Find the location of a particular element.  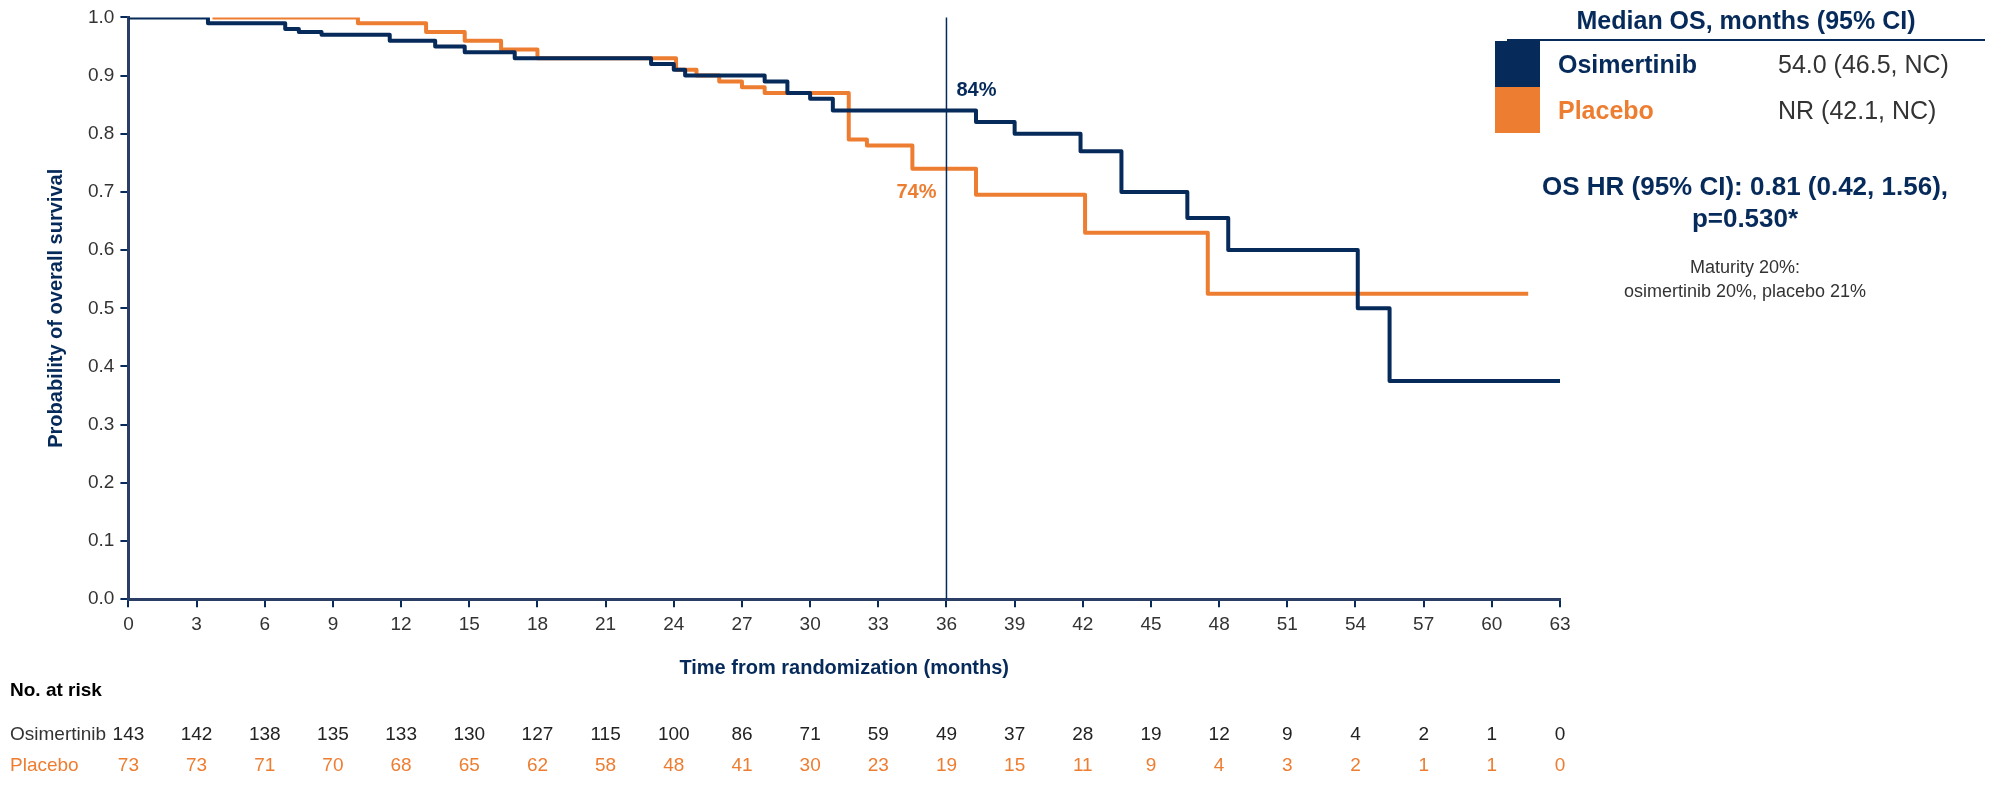

y-tick-label: 0.1 is located at coordinates (101, 540).